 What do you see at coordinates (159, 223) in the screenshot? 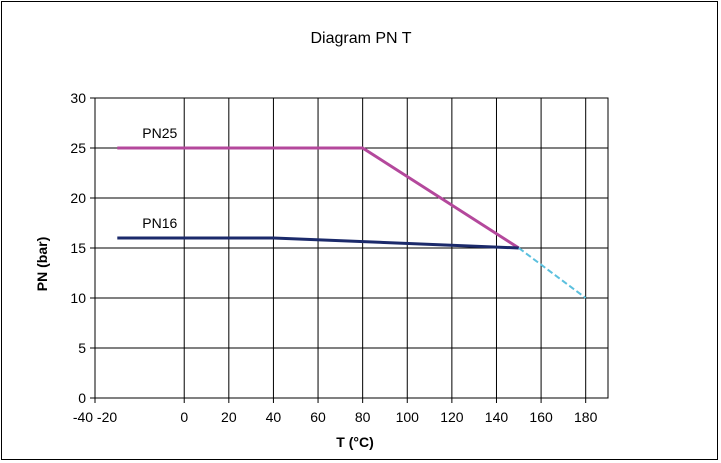
I see `series-label-pn16: PN16` at bounding box center [159, 223].